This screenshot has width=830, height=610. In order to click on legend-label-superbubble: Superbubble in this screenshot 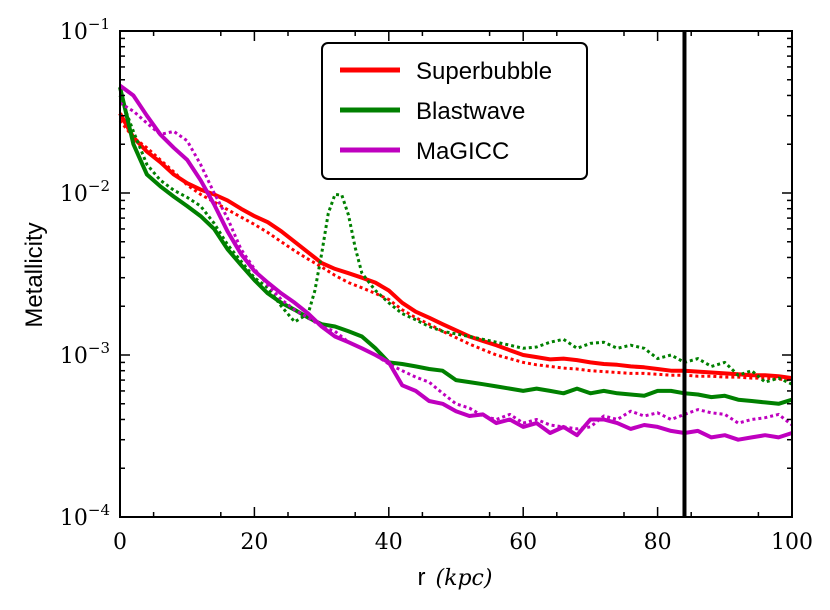, I will do `click(484, 71)`.